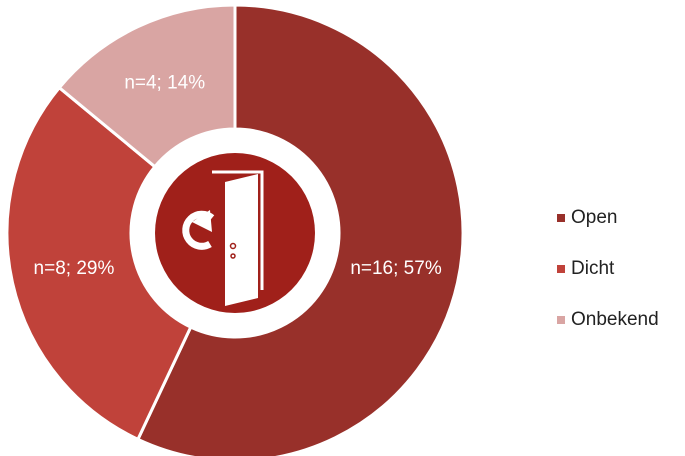 This screenshot has height=456, width=685. I want to click on legend-label: Onbekend, so click(615, 319).